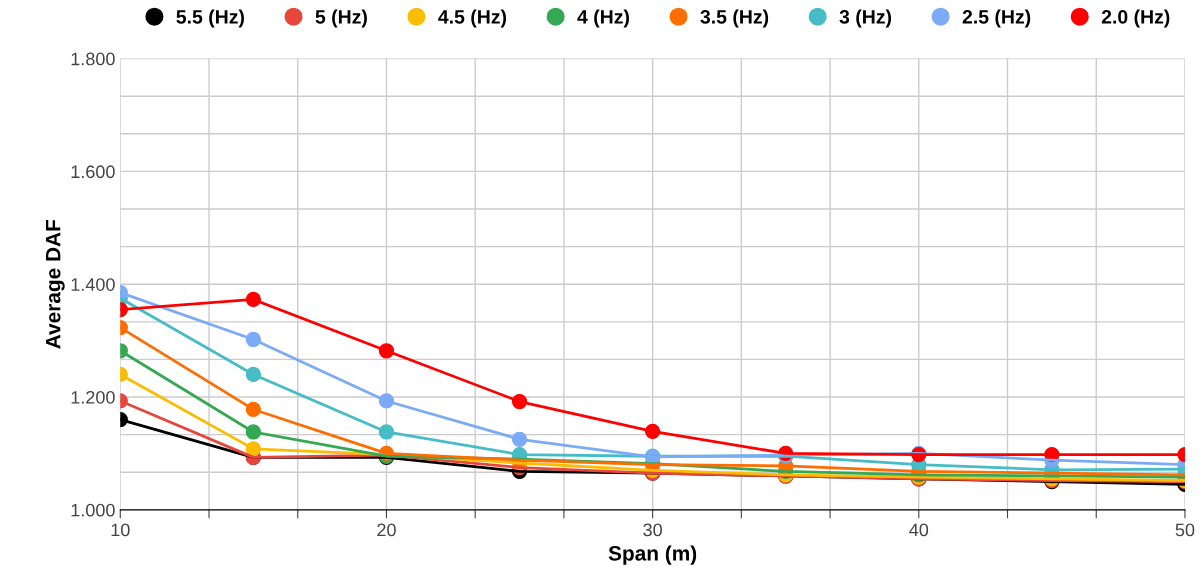 The height and width of the screenshot is (586, 1203). I want to click on legend-label: 2.5 (Hz), so click(996, 18).